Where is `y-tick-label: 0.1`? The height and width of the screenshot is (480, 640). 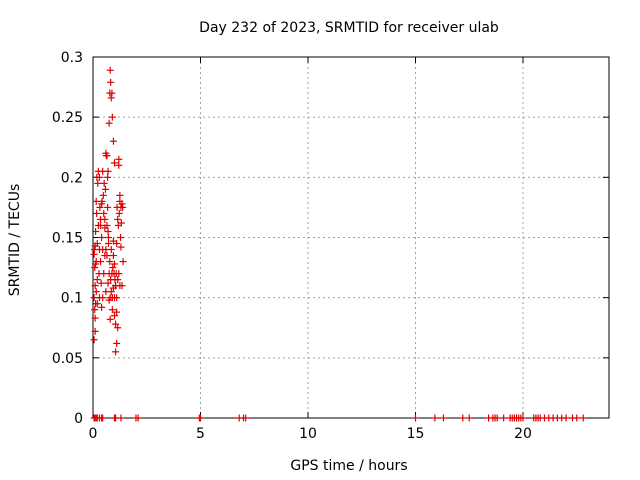 y-tick-label: 0.1 is located at coordinates (72, 299).